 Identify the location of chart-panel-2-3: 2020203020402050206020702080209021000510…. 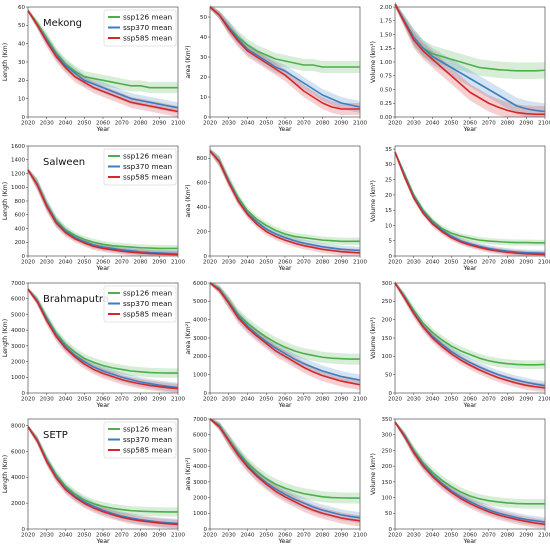
(460, 208).